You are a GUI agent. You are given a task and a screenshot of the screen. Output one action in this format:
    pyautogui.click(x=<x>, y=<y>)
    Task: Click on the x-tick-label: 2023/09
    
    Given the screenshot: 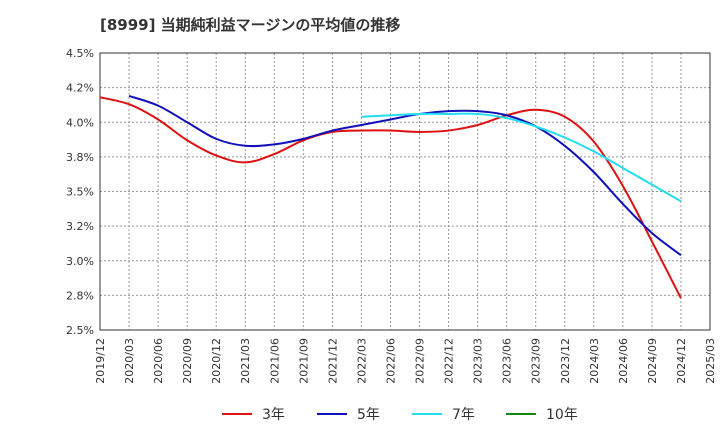 What is the action you would take?
    pyautogui.click(x=536, y=361)
    